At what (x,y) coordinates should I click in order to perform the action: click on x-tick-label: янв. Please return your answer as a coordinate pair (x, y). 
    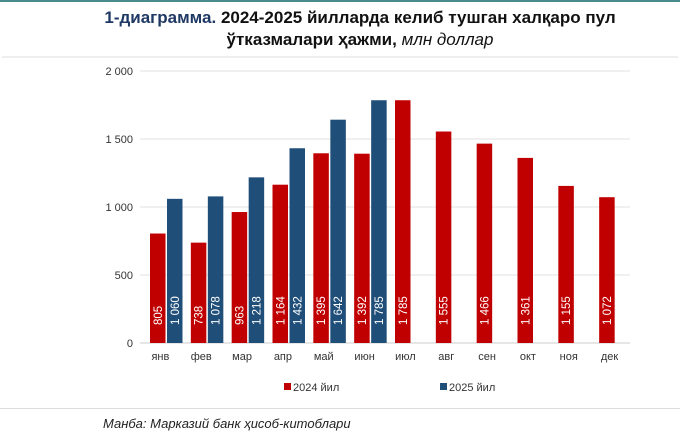
    Looking at the image, I should click on (160, 357).